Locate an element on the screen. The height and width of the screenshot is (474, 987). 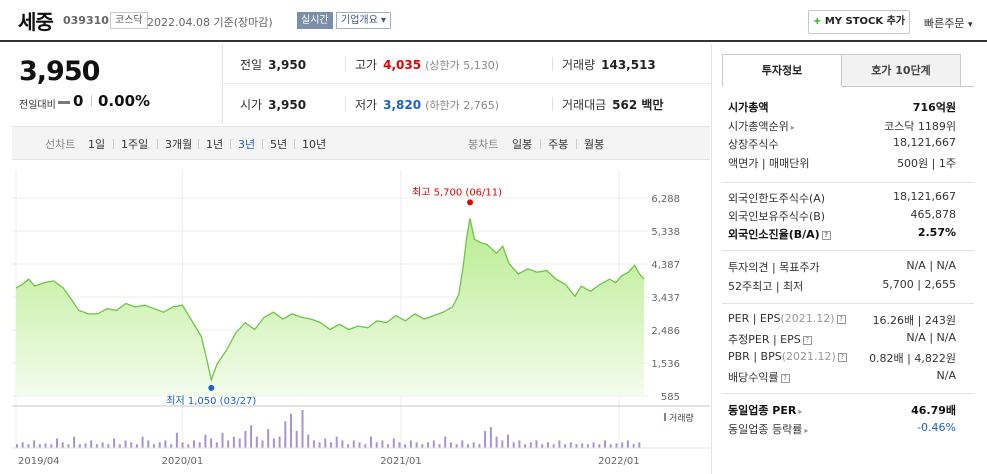
tab-daily-candle: 일봉 is located at coordinates (522, 144).